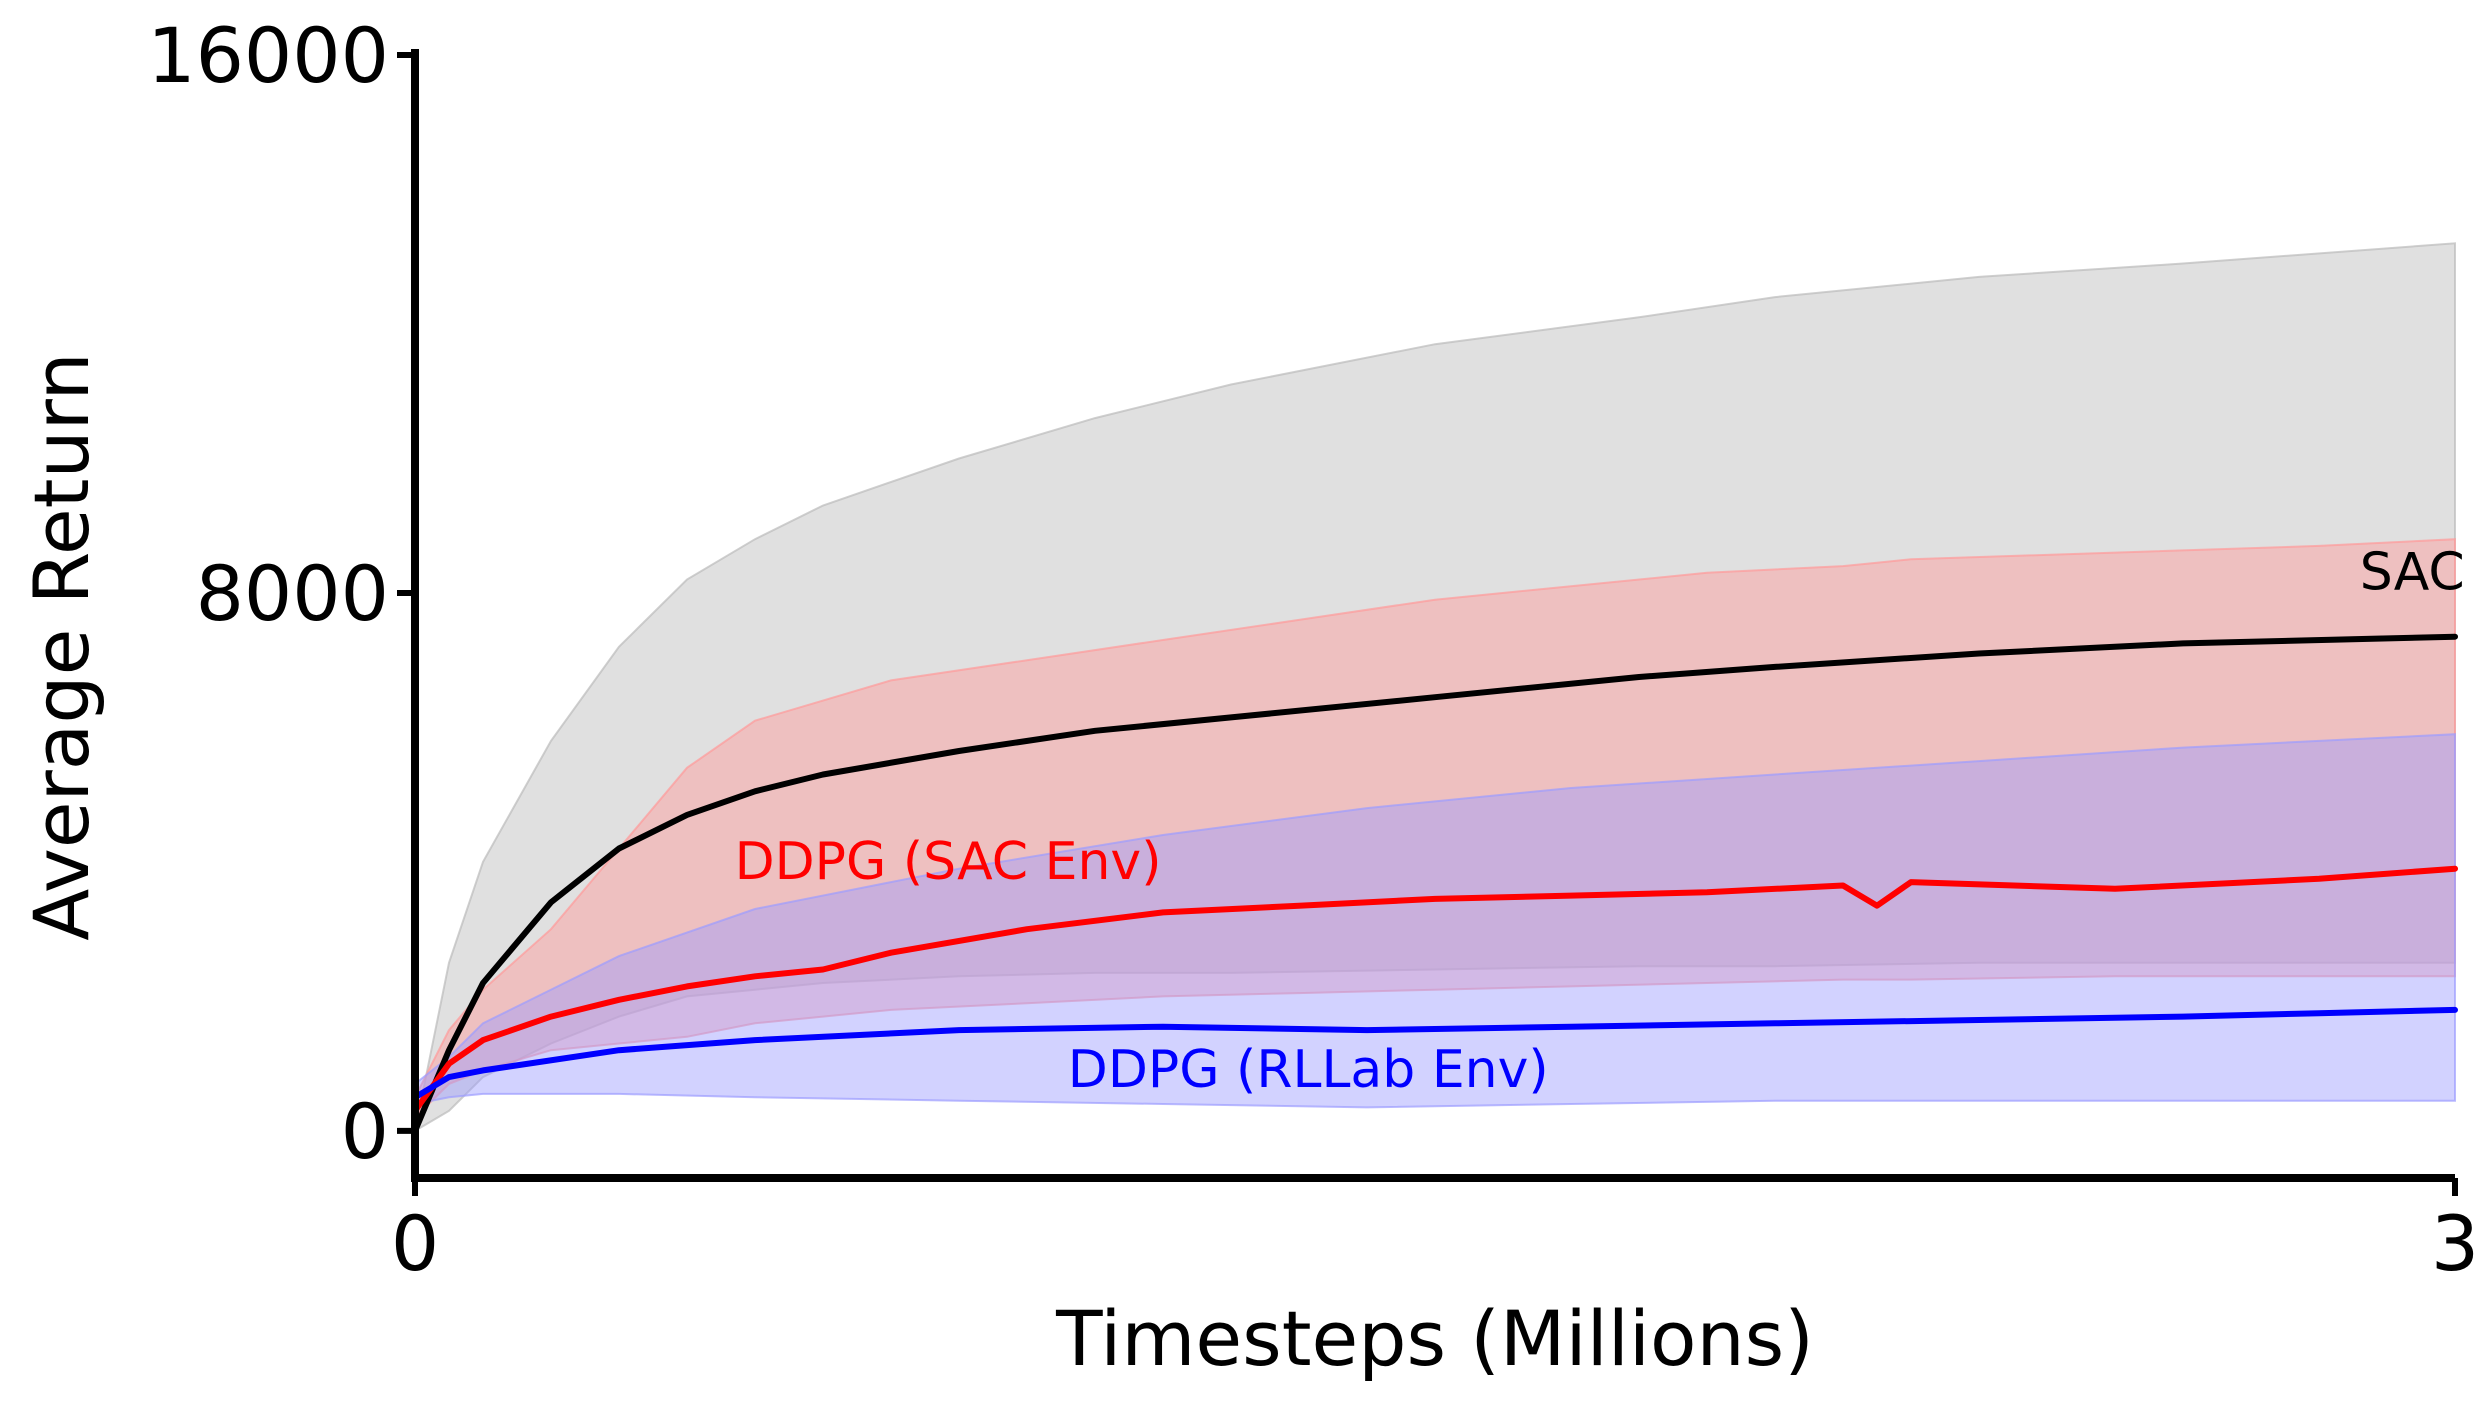  I want to click on ddpg-rllab-env-label: DDPG (RLLab Env), so click(1308, 1070).